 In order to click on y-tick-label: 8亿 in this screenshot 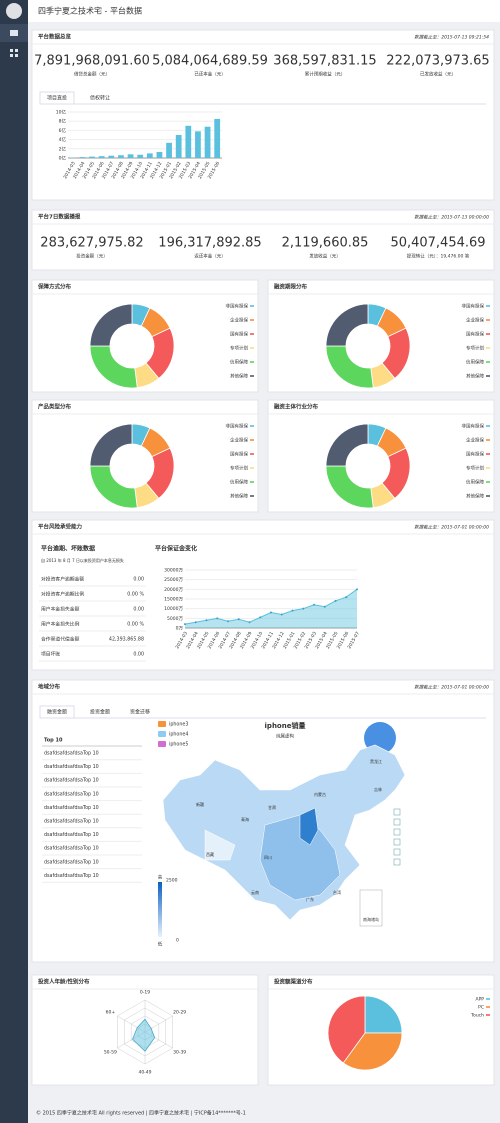, I will do `click(63, 121)`.